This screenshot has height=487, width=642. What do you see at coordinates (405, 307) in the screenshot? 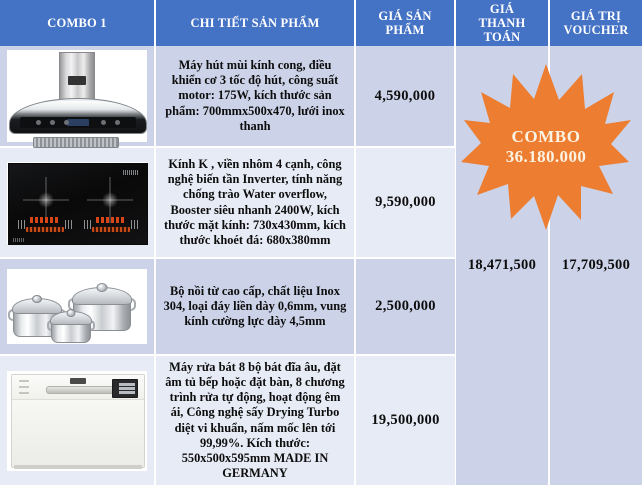
I see `product-price: 2,500,000` at bounding box center [405, 307].